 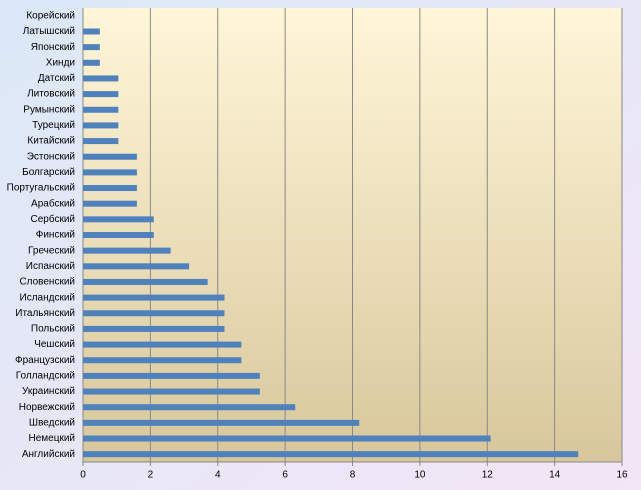 I want to click on x-tick-label: 2, so click(x=151, y=475).